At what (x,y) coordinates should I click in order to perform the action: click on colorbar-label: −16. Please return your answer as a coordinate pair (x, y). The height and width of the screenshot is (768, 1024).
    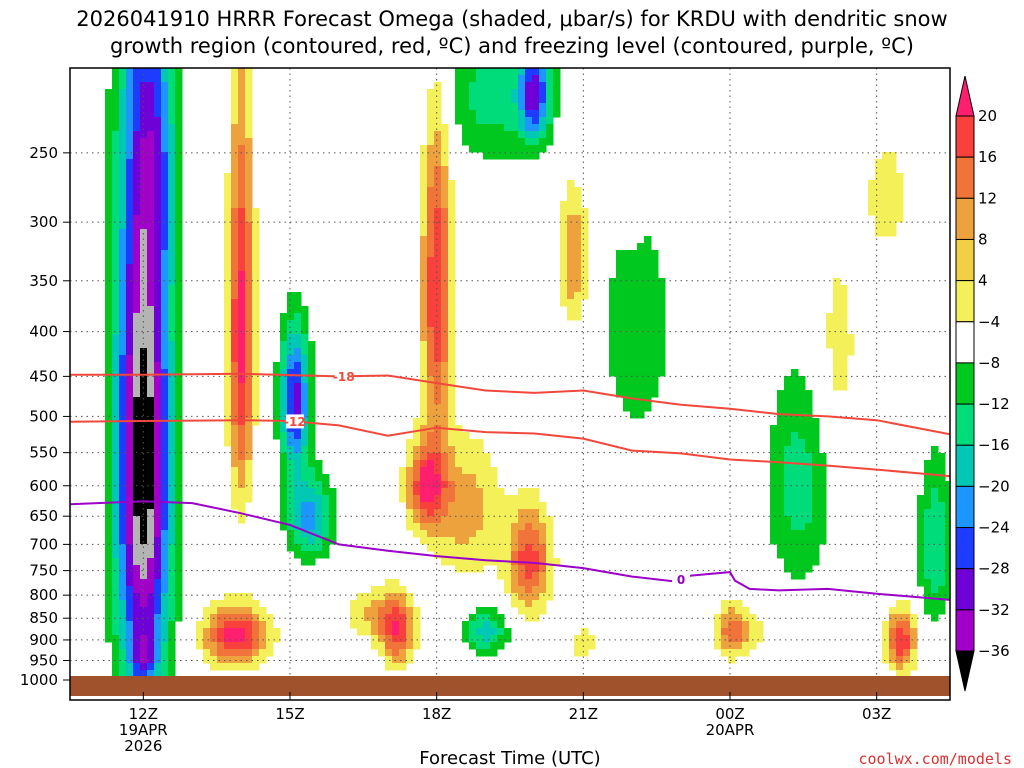
    Looking at the image, I should click on (994, 445).